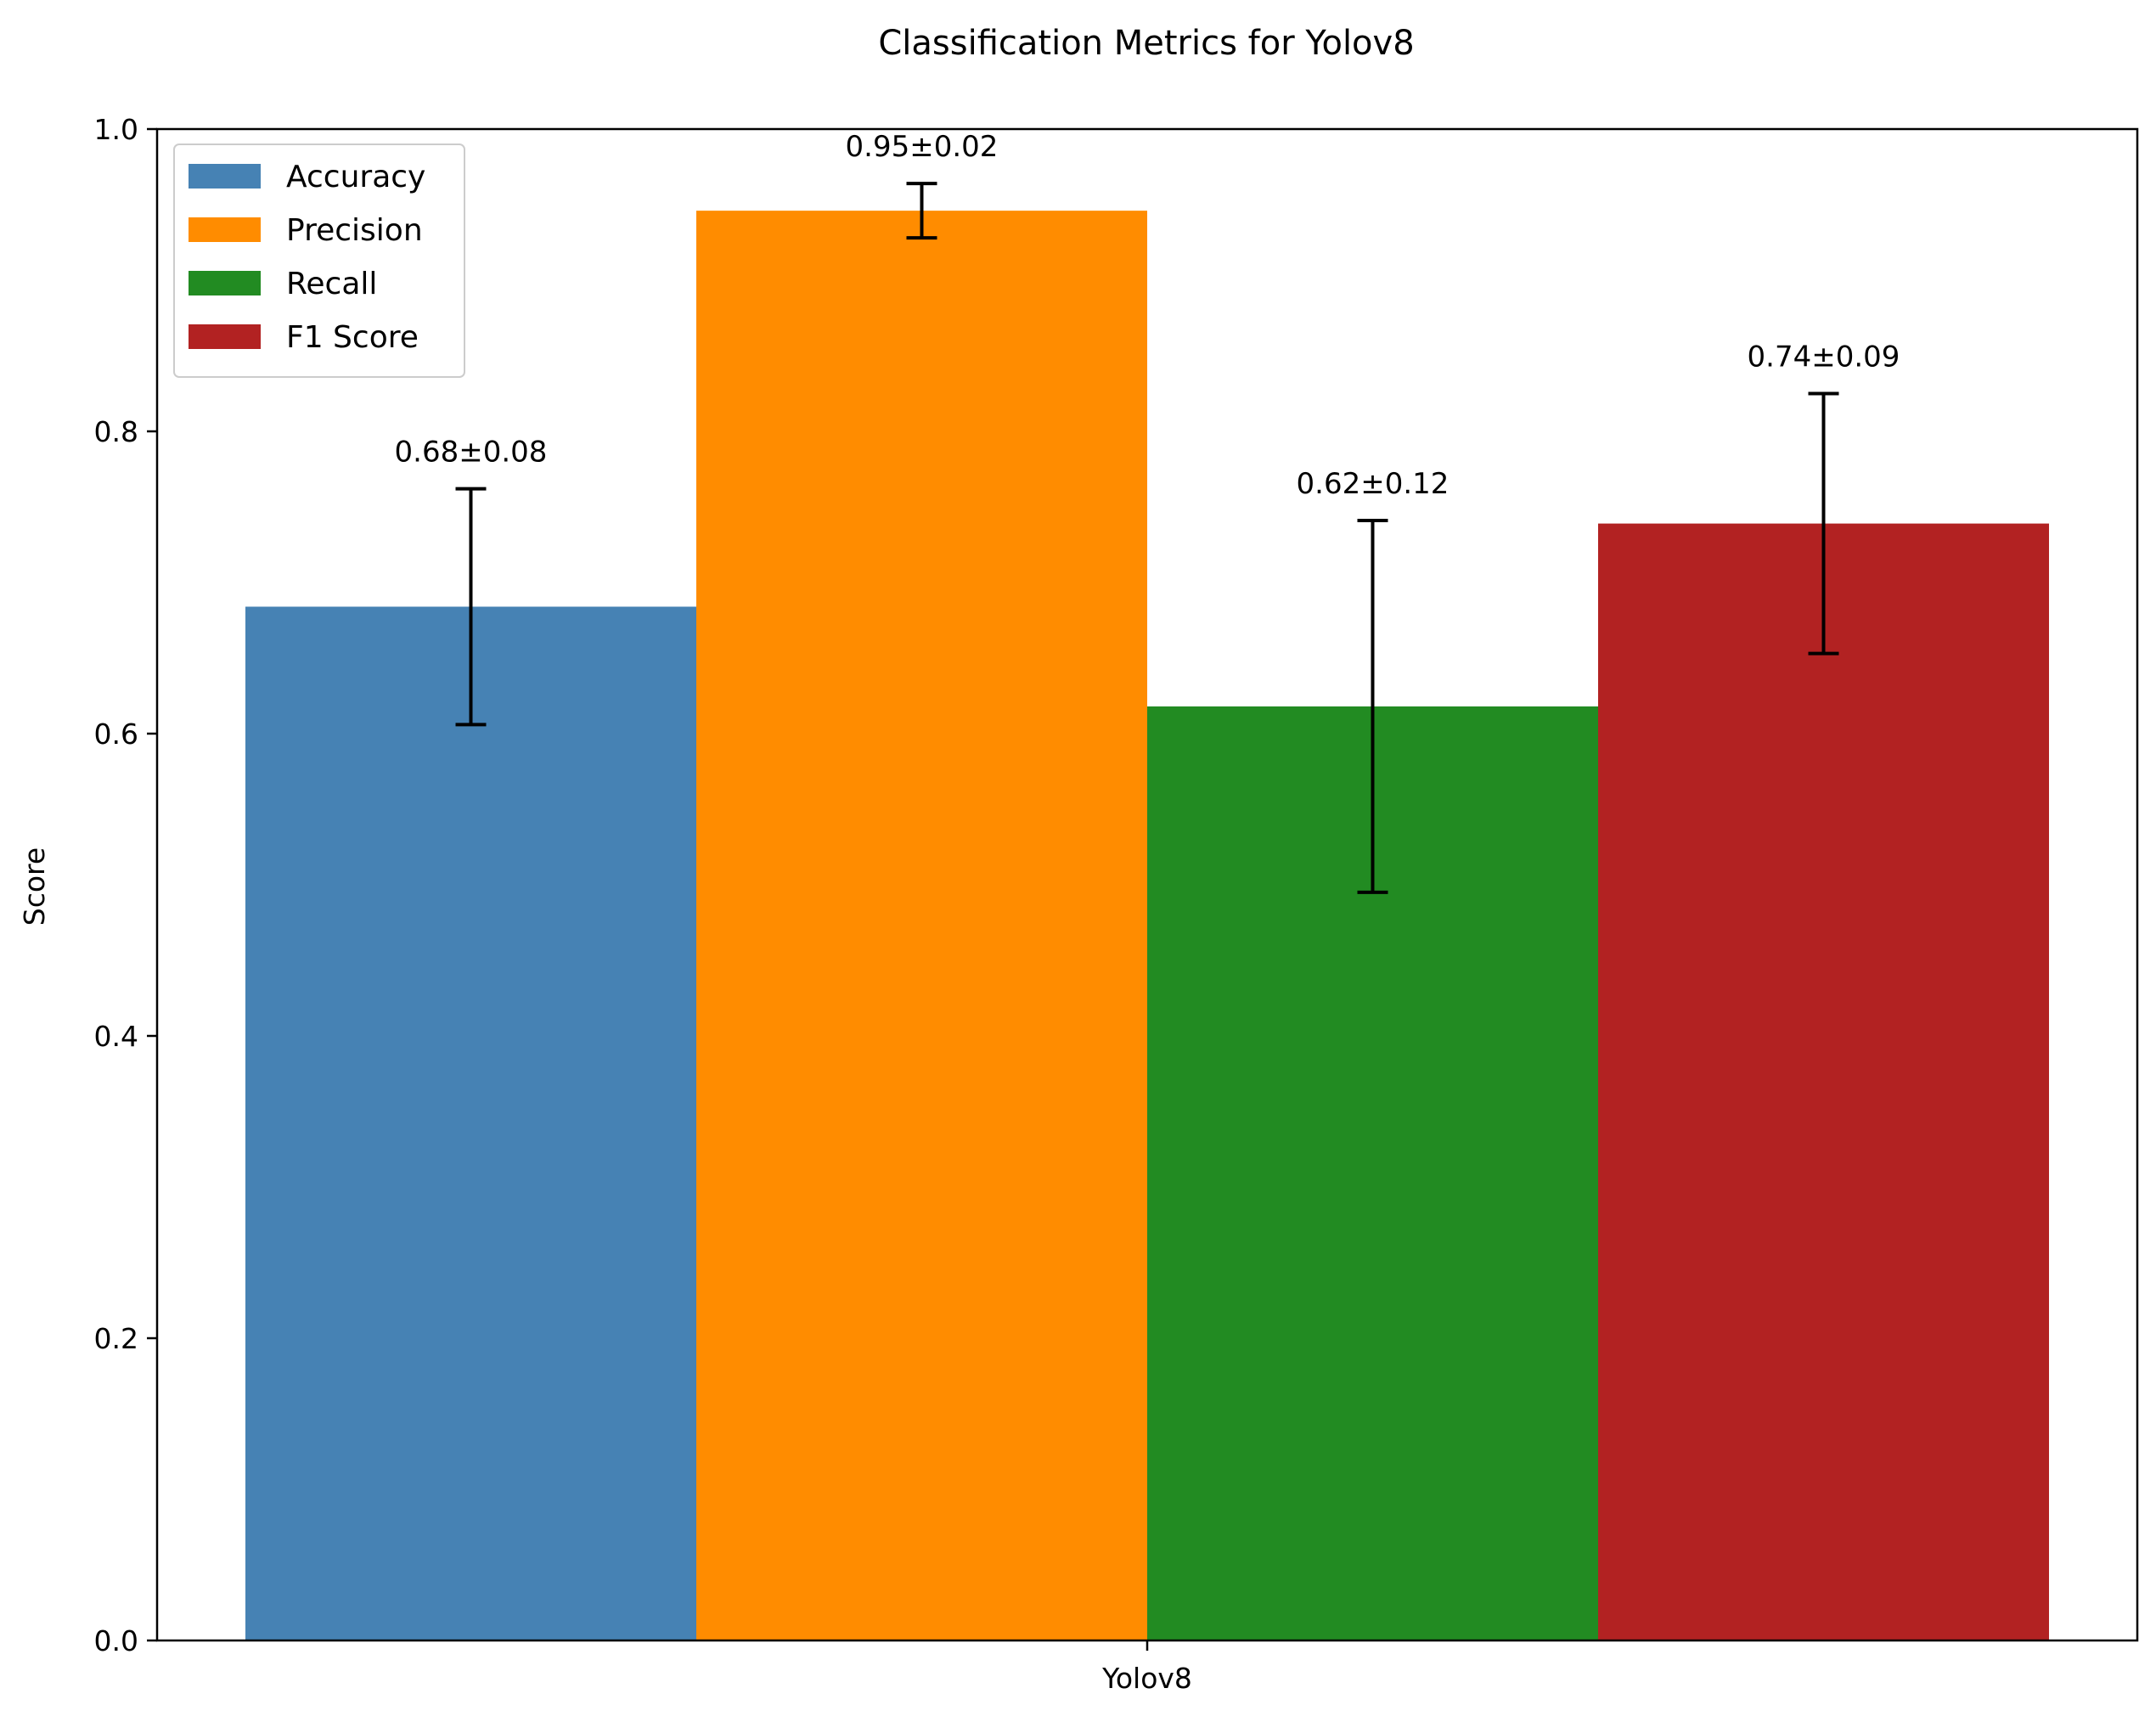  Describe the element at coordinates (922, 147) in the screenshot. I see `data-label: 0.95±0.02` at that location.